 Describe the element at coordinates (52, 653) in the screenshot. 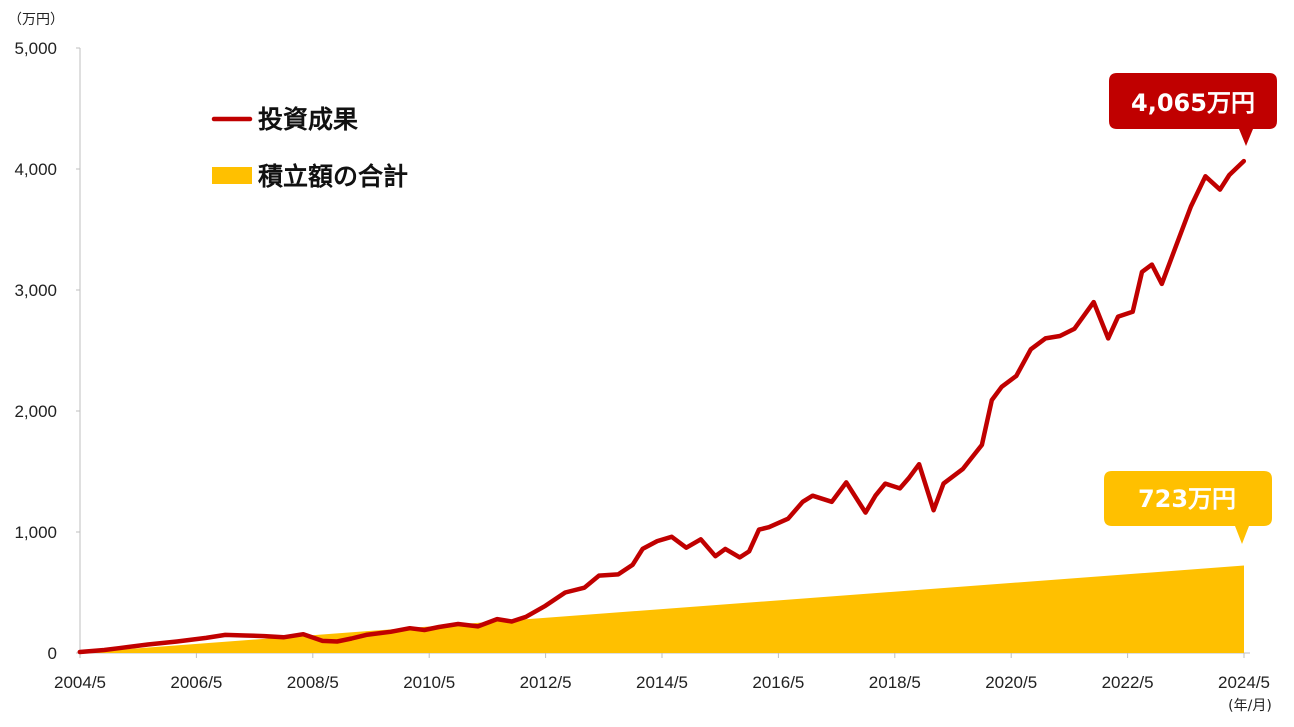

I see `y-tick-label: 0` at that location.